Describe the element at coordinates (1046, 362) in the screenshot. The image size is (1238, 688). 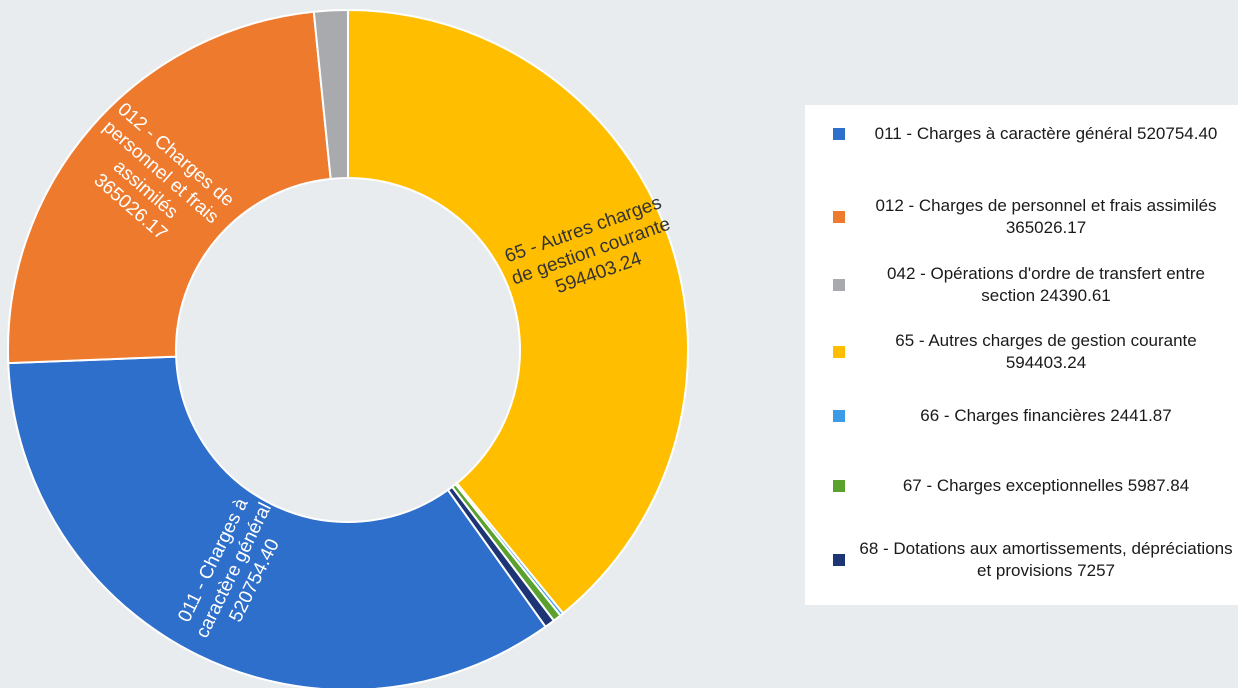
I see `legend-value: 594403.24` at that location.